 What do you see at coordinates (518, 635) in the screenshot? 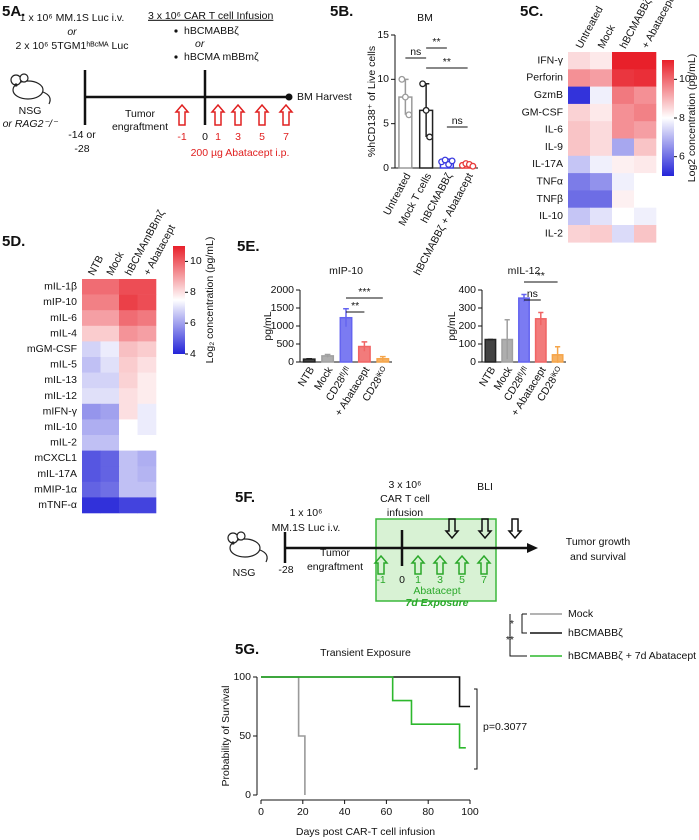
I see `significance-brackets` at bounding box center [518, 635].